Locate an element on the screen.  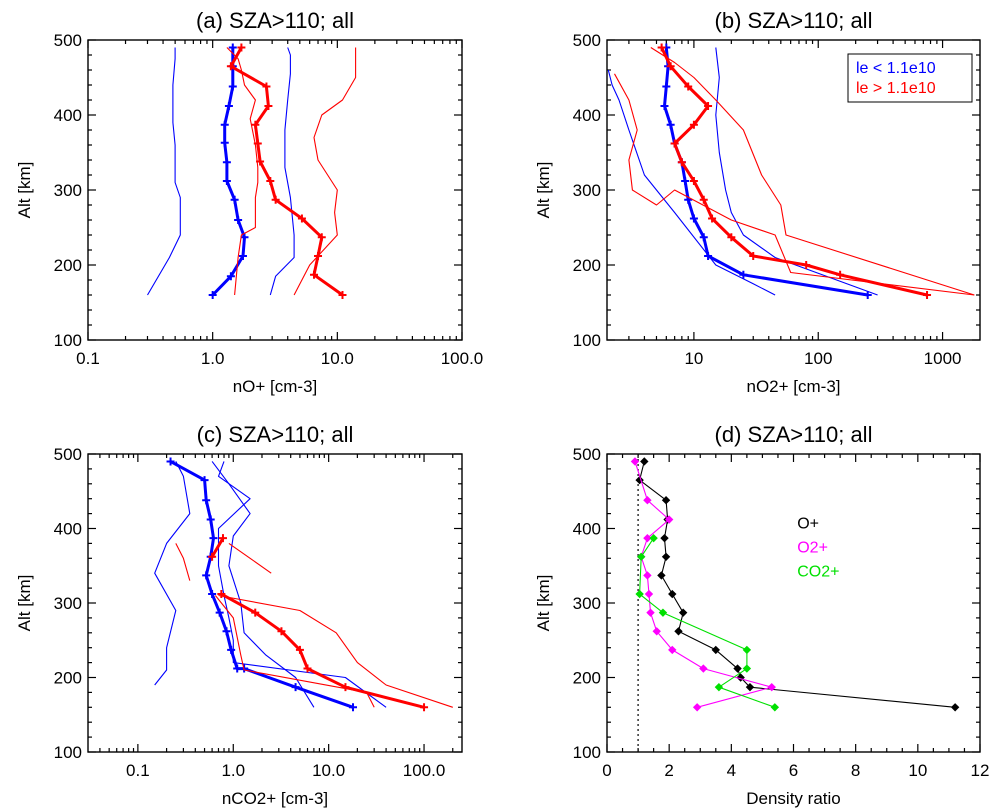
x-tick-label: 10.0 is located at coordinates (328, 770).